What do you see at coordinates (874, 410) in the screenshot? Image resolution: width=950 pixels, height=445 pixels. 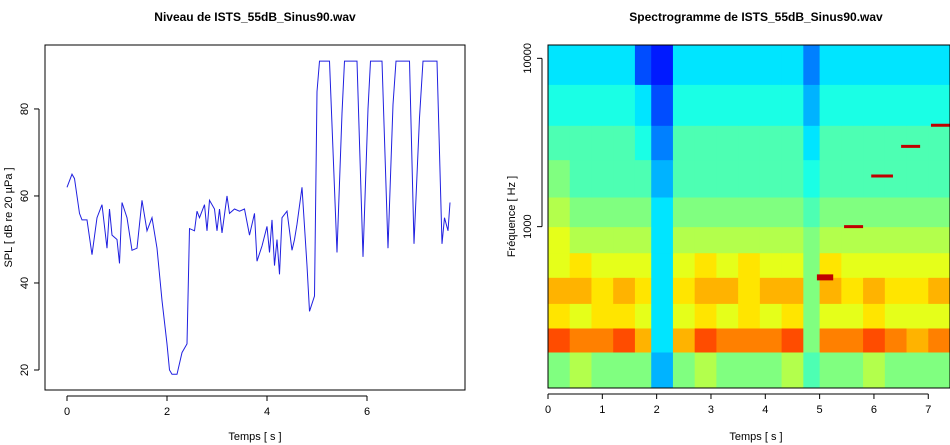 I see `x-tick-label: 6` at bounding box center [874, 410].